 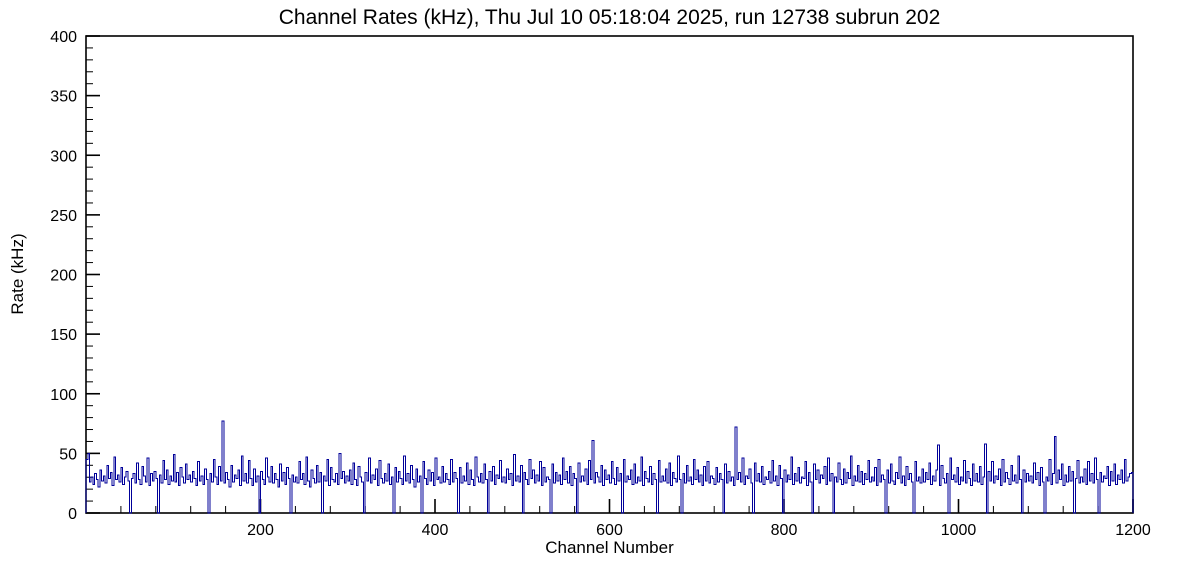 What do you see at coordinates (784, 530) in the screenshot?
I see `x-tick-label: 800` at bounding box center [784, 530].